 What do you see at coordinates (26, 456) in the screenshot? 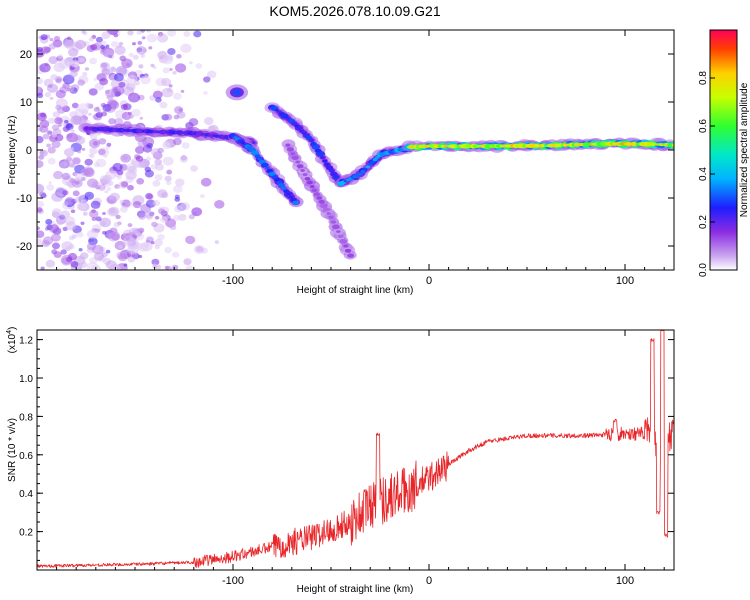
I see `snr-y-tick-label: 0.6` at bounding box center [26, 456].